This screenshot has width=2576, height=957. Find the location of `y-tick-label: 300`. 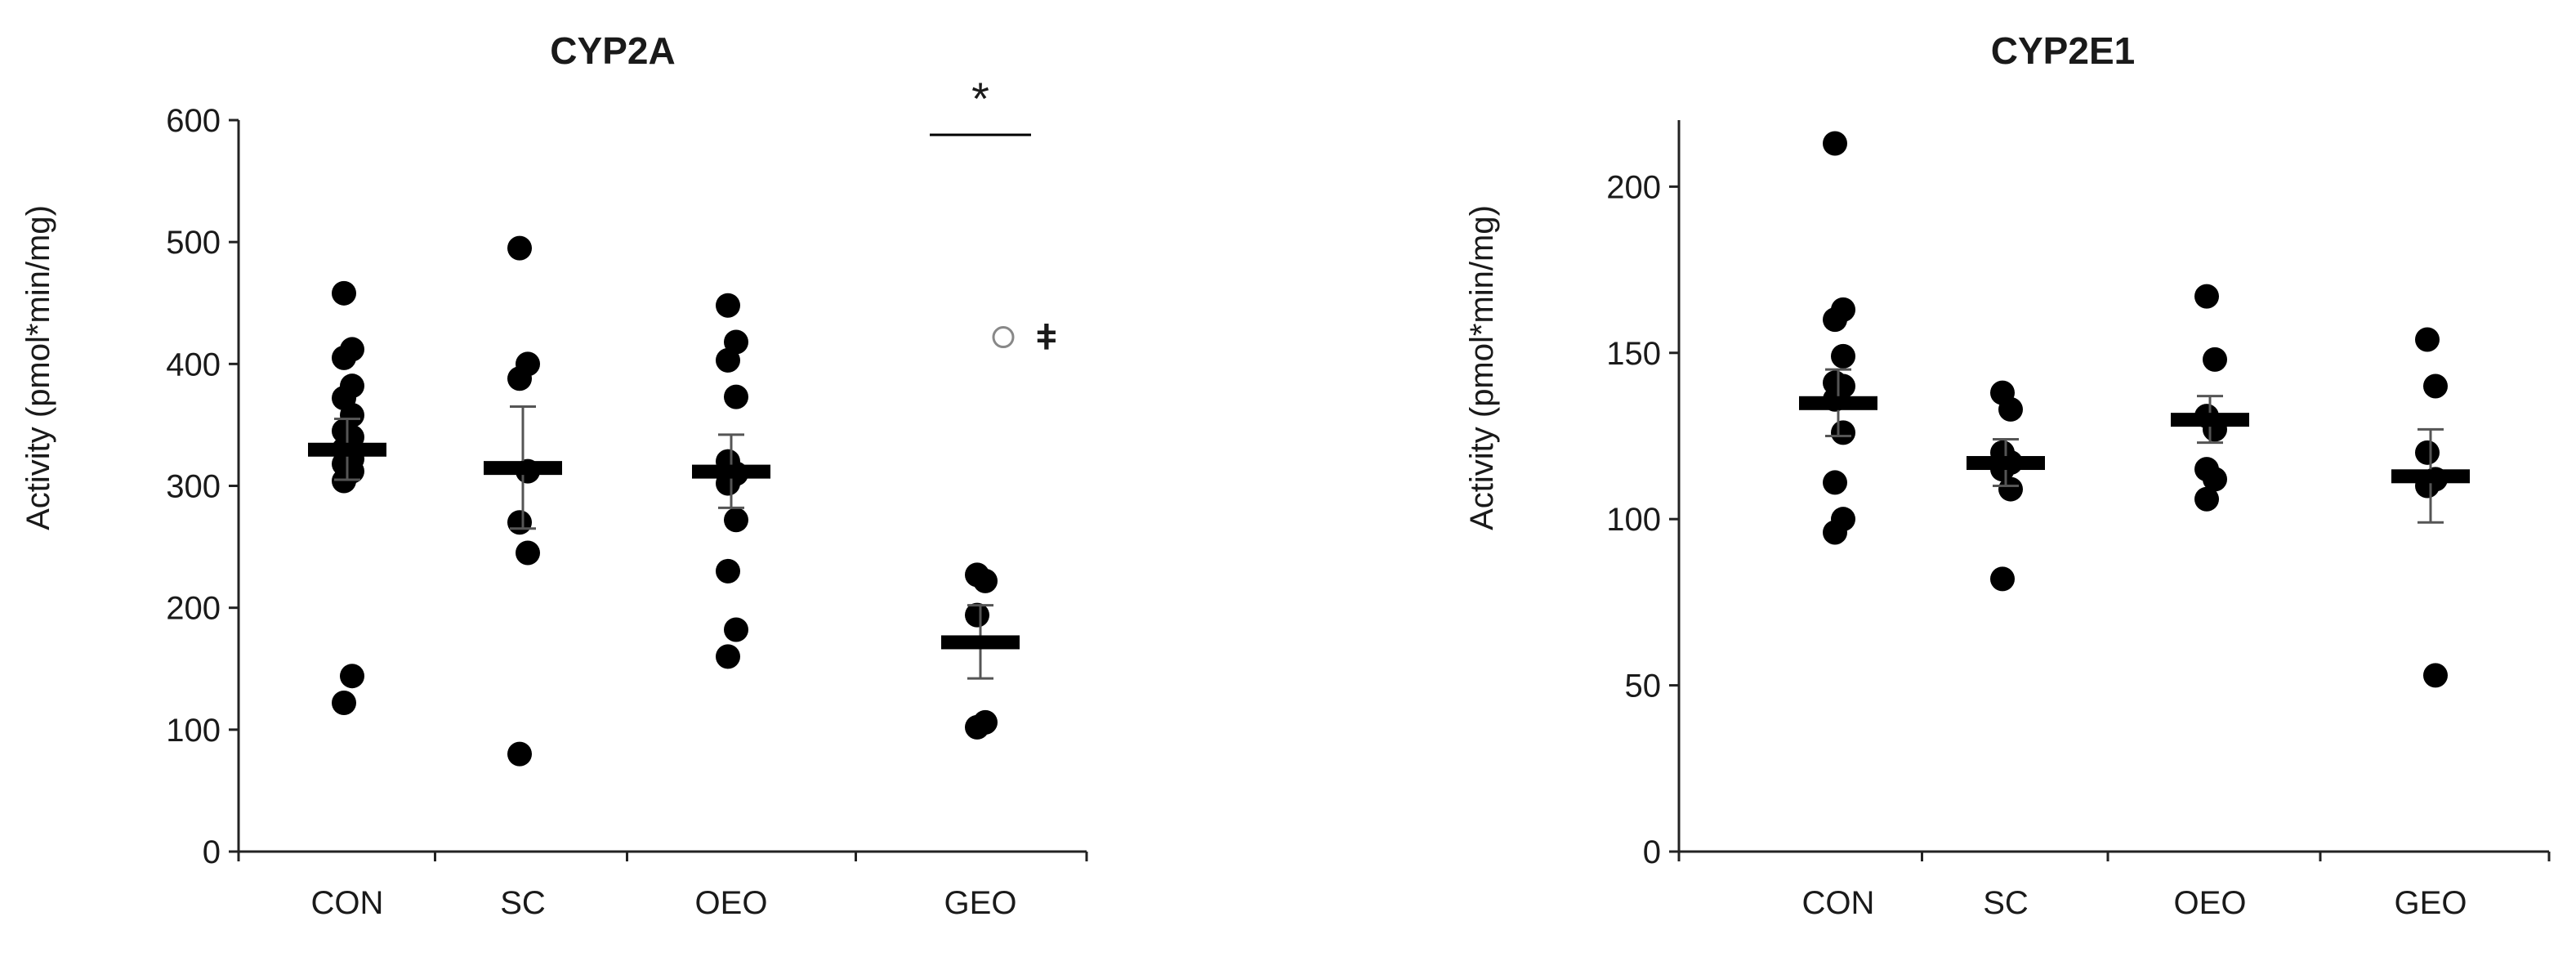

y-tick-label: 300 is located at coordinates (194, 487).